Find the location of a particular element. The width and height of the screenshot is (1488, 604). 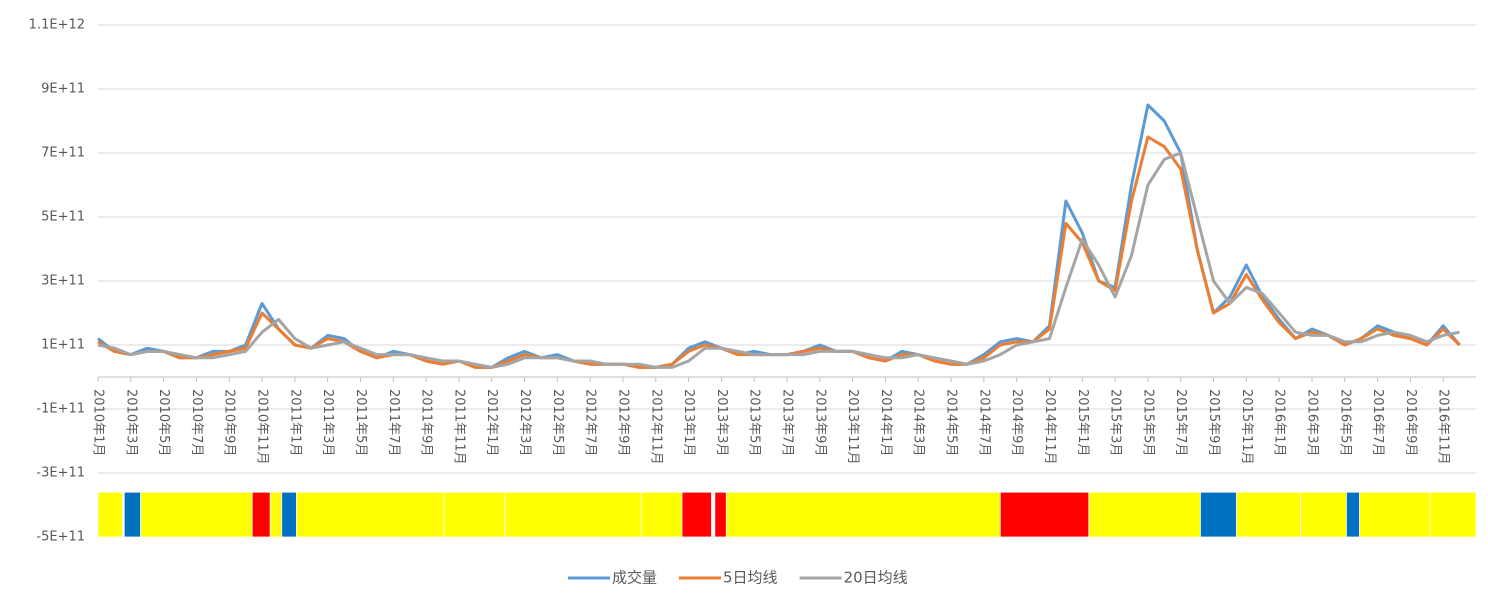

x-tick-label: 2011年1月 is located at coordinates (294, 422).